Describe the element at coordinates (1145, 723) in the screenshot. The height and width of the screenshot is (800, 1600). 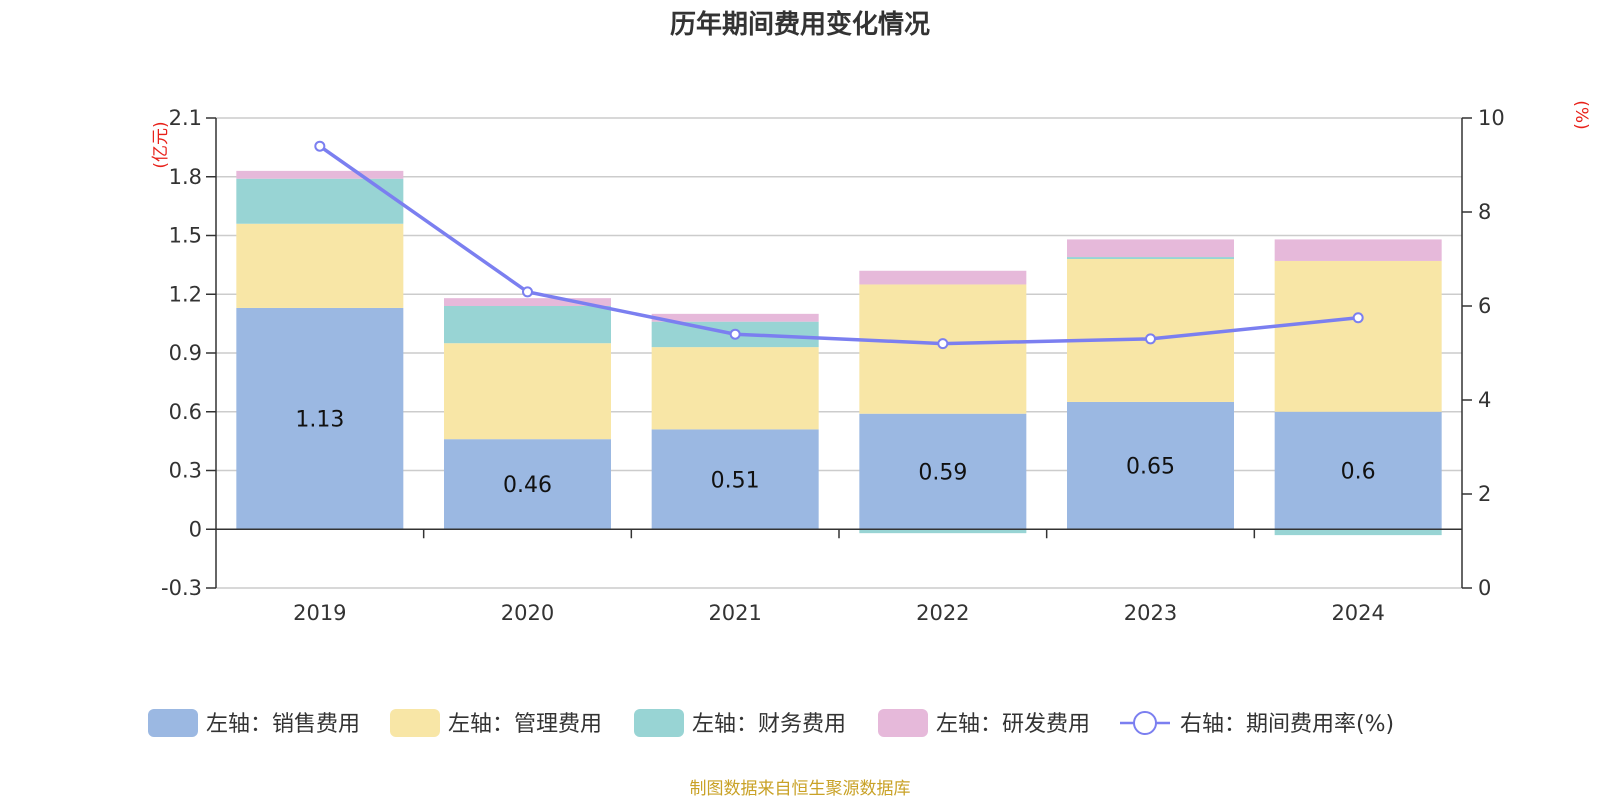
I see `legend-line-marker` at that location.